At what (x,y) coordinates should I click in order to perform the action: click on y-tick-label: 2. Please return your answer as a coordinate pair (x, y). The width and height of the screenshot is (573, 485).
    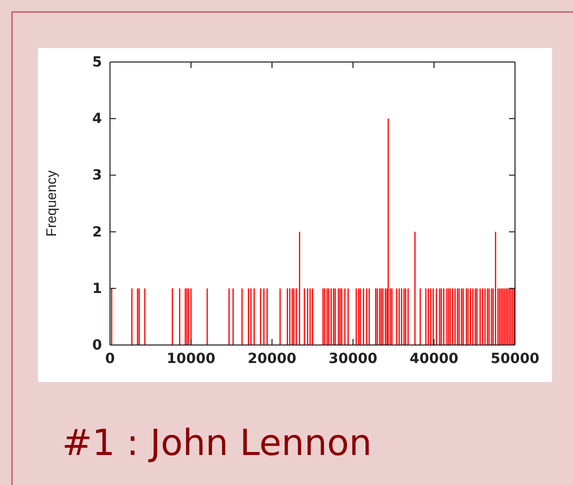
    Looking at the image, I should click on (97, 232).